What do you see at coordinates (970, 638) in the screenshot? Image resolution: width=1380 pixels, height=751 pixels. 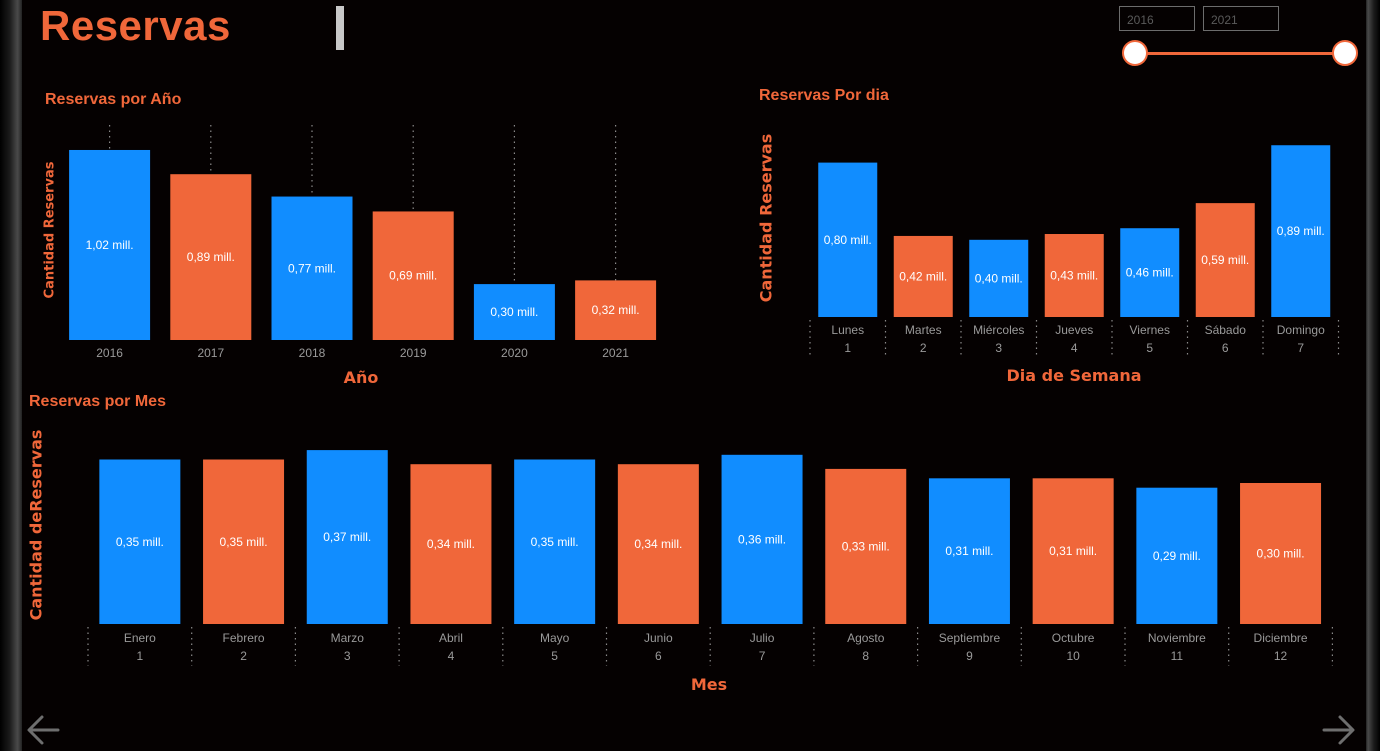 I see `tick-label-mes: Septiembre` at bounding box center [970, 638].